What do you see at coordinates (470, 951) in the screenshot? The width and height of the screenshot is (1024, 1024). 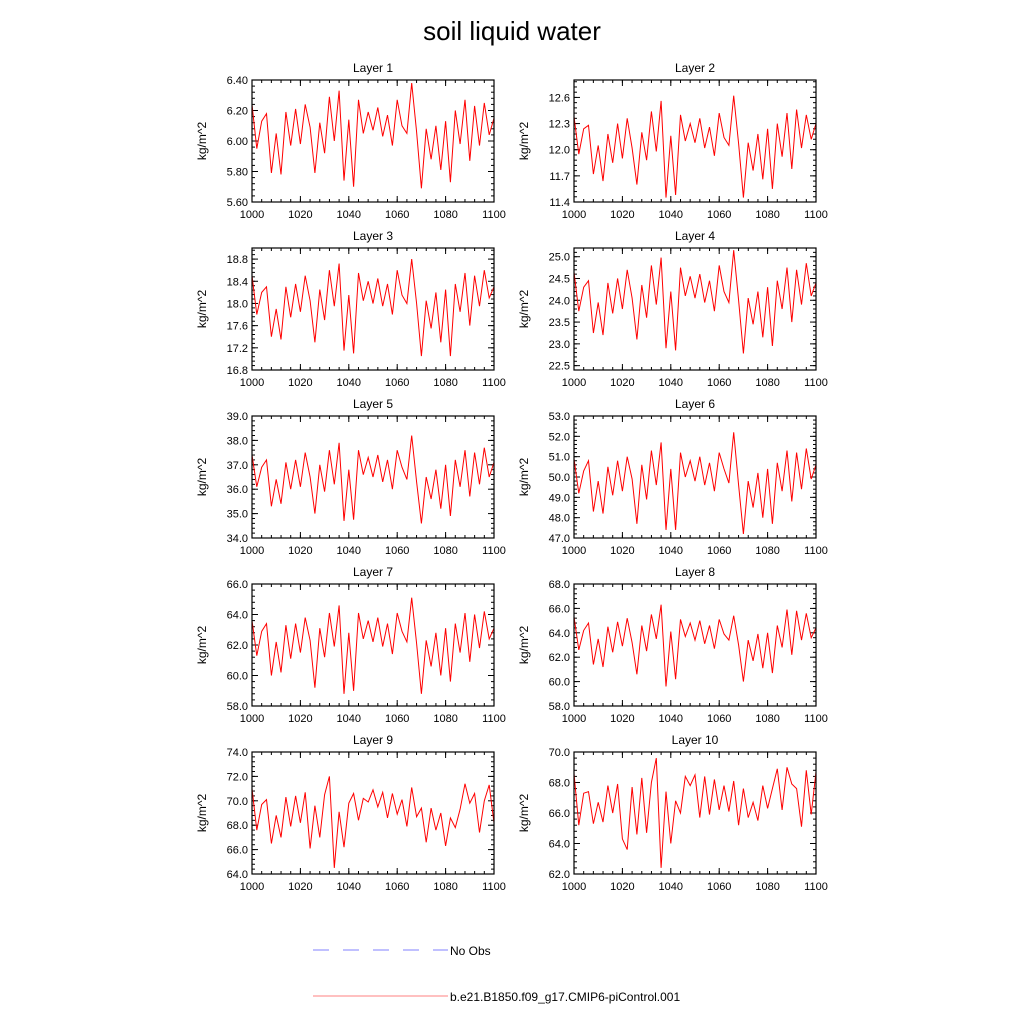 I see `legend-obs-label: No Obs` at bounding box center [470, 951].